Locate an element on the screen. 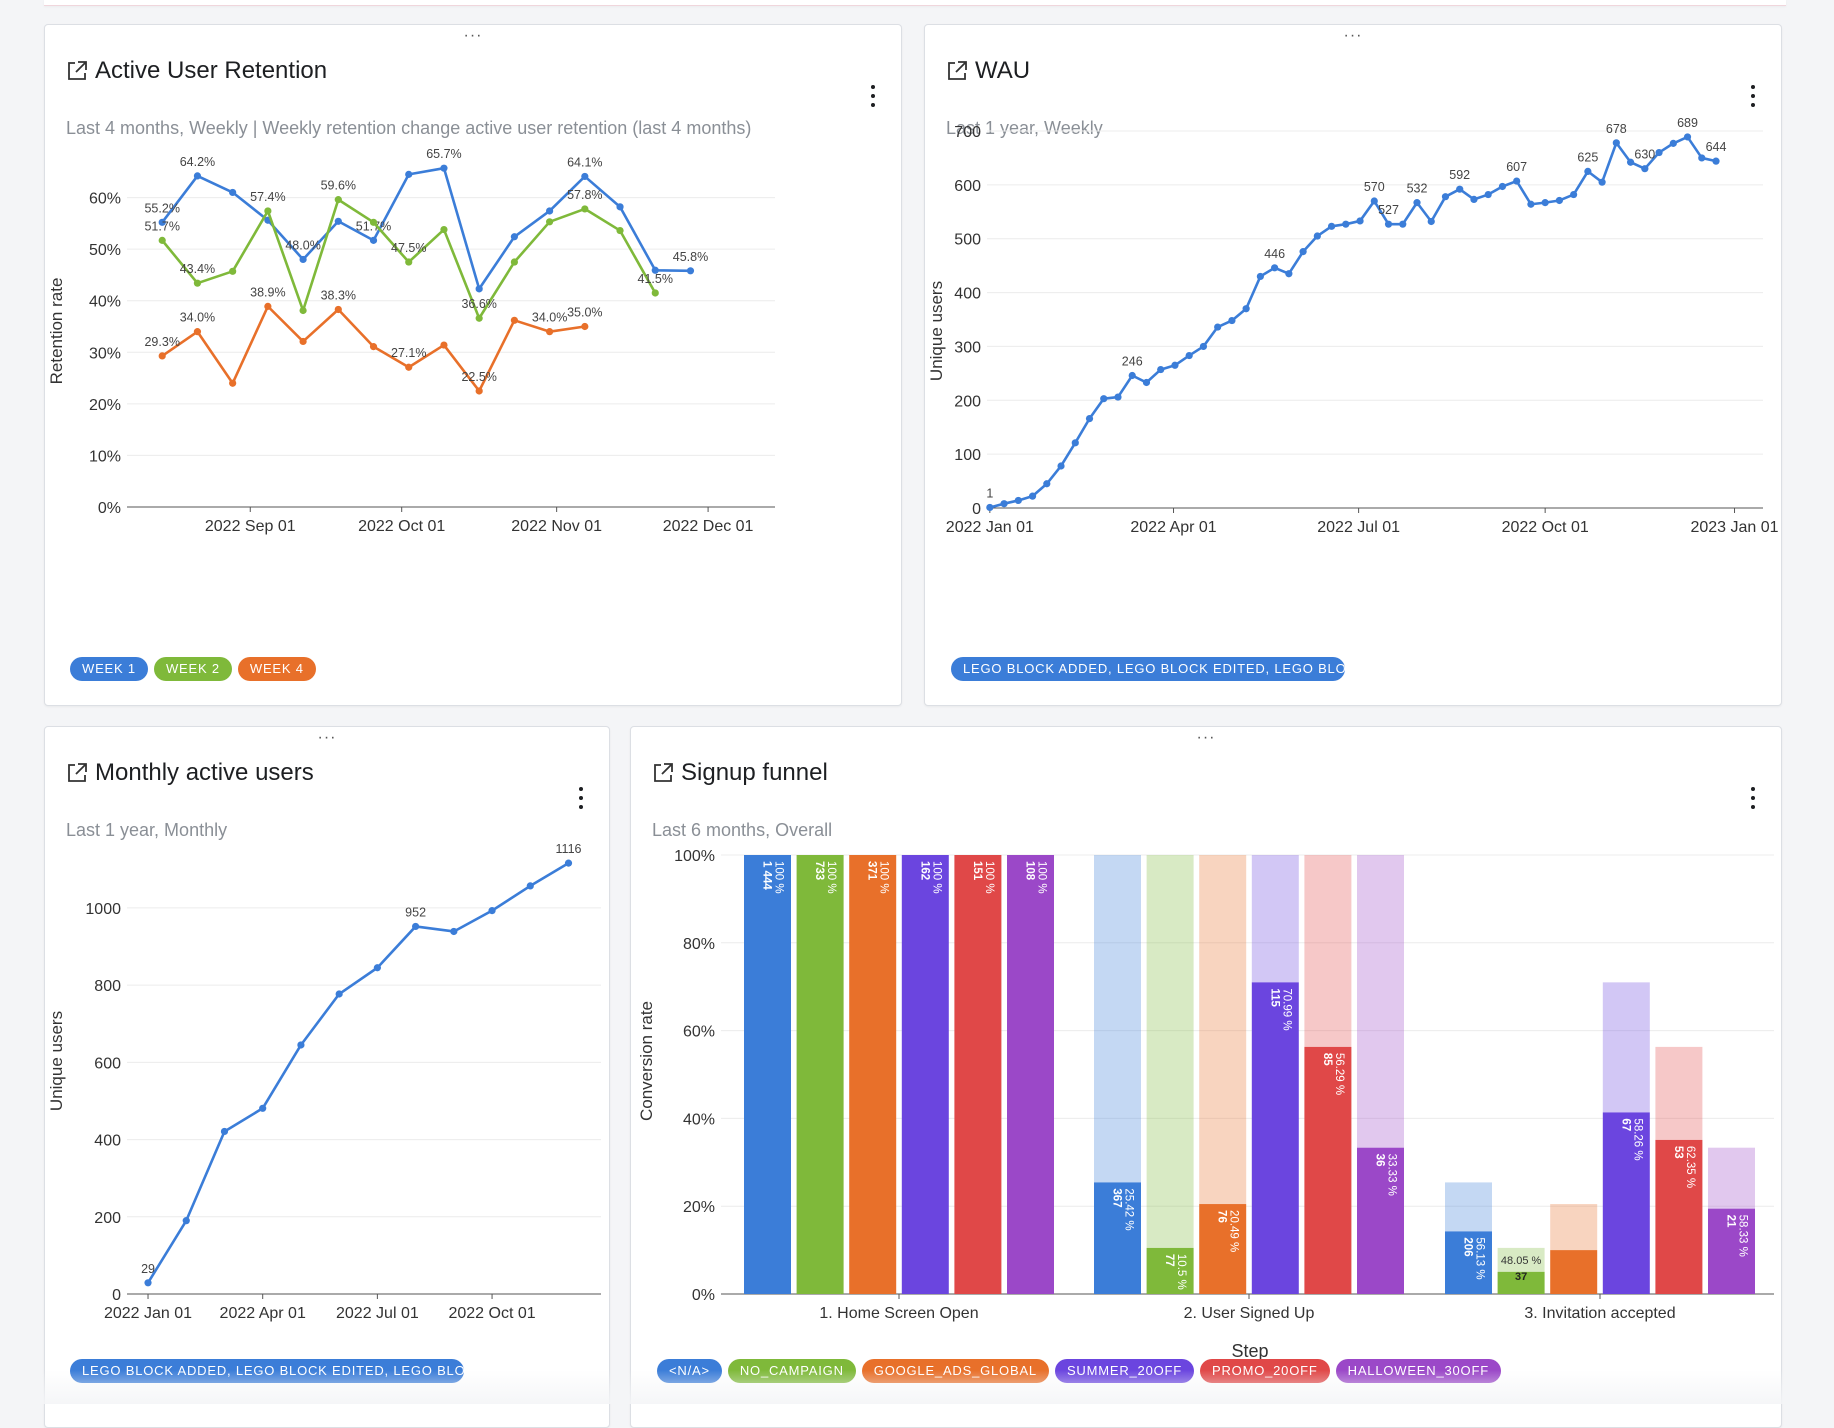 The image size is (1834, 1428). legend-pill: SUMMER_20OFF is located at coordinates (1124, 1371).